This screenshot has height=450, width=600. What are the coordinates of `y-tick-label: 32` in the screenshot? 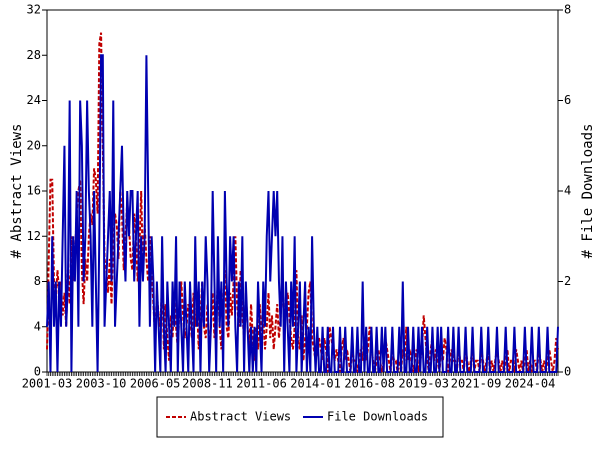 It's located at (34, 10).